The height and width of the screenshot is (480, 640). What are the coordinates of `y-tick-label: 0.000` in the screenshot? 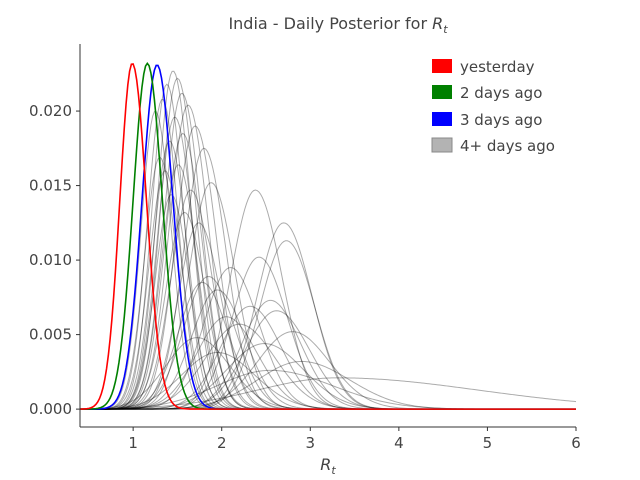 It's located at (50, 409).